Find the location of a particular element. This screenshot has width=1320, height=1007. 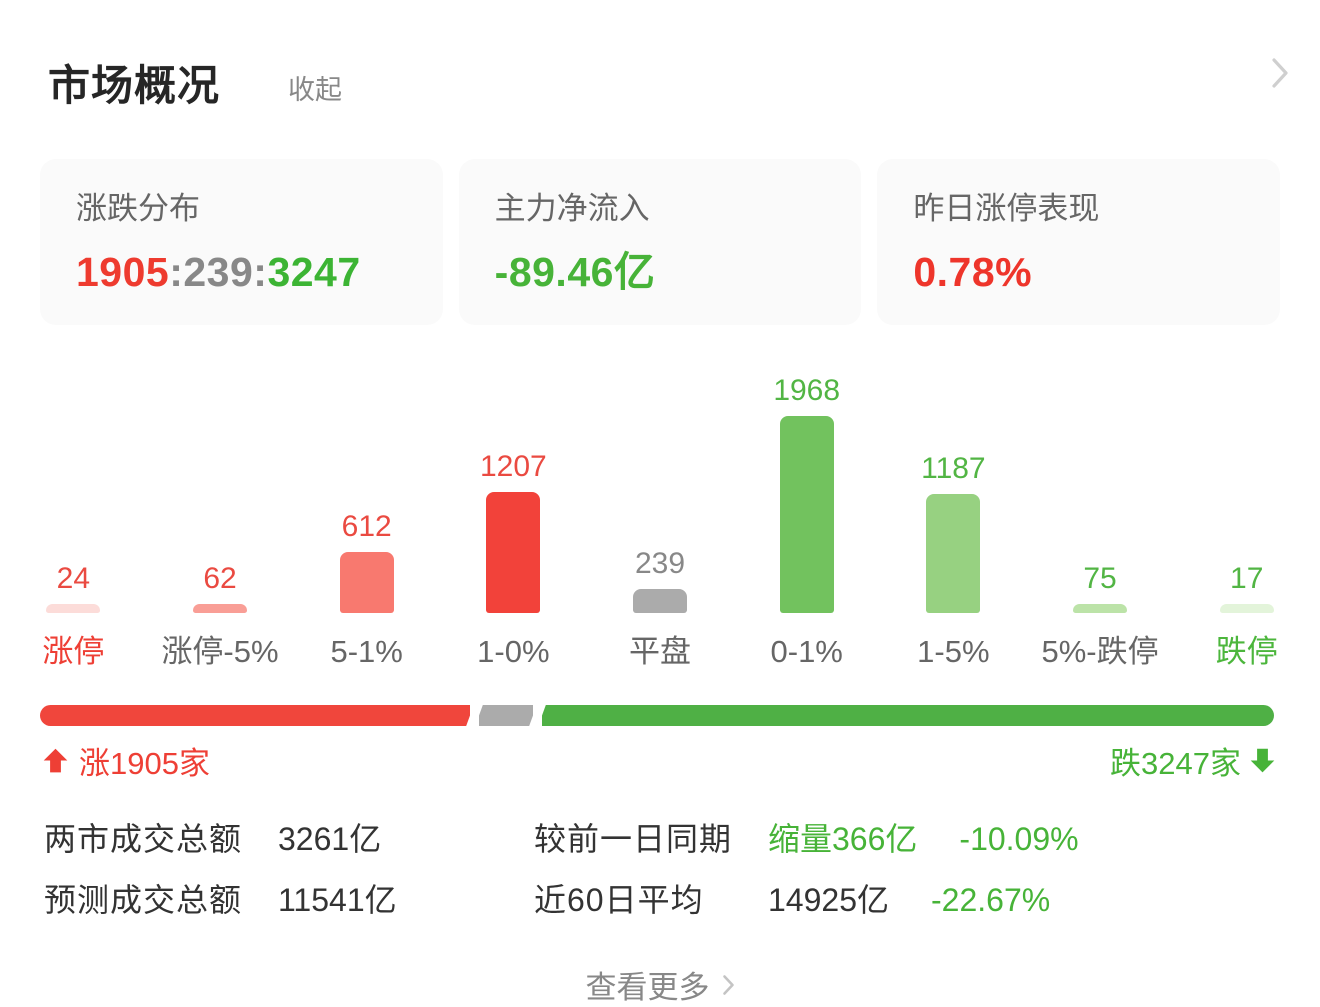

breadth-flat-segment is located at coordinates (505, 715).